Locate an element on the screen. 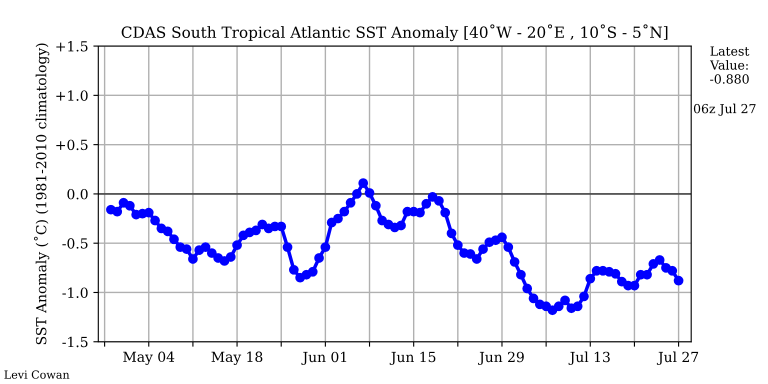 Image resolution: width=768 pixels, height=384 pixels. x-tick-label: May 04 is located at coordinates (148, 358).